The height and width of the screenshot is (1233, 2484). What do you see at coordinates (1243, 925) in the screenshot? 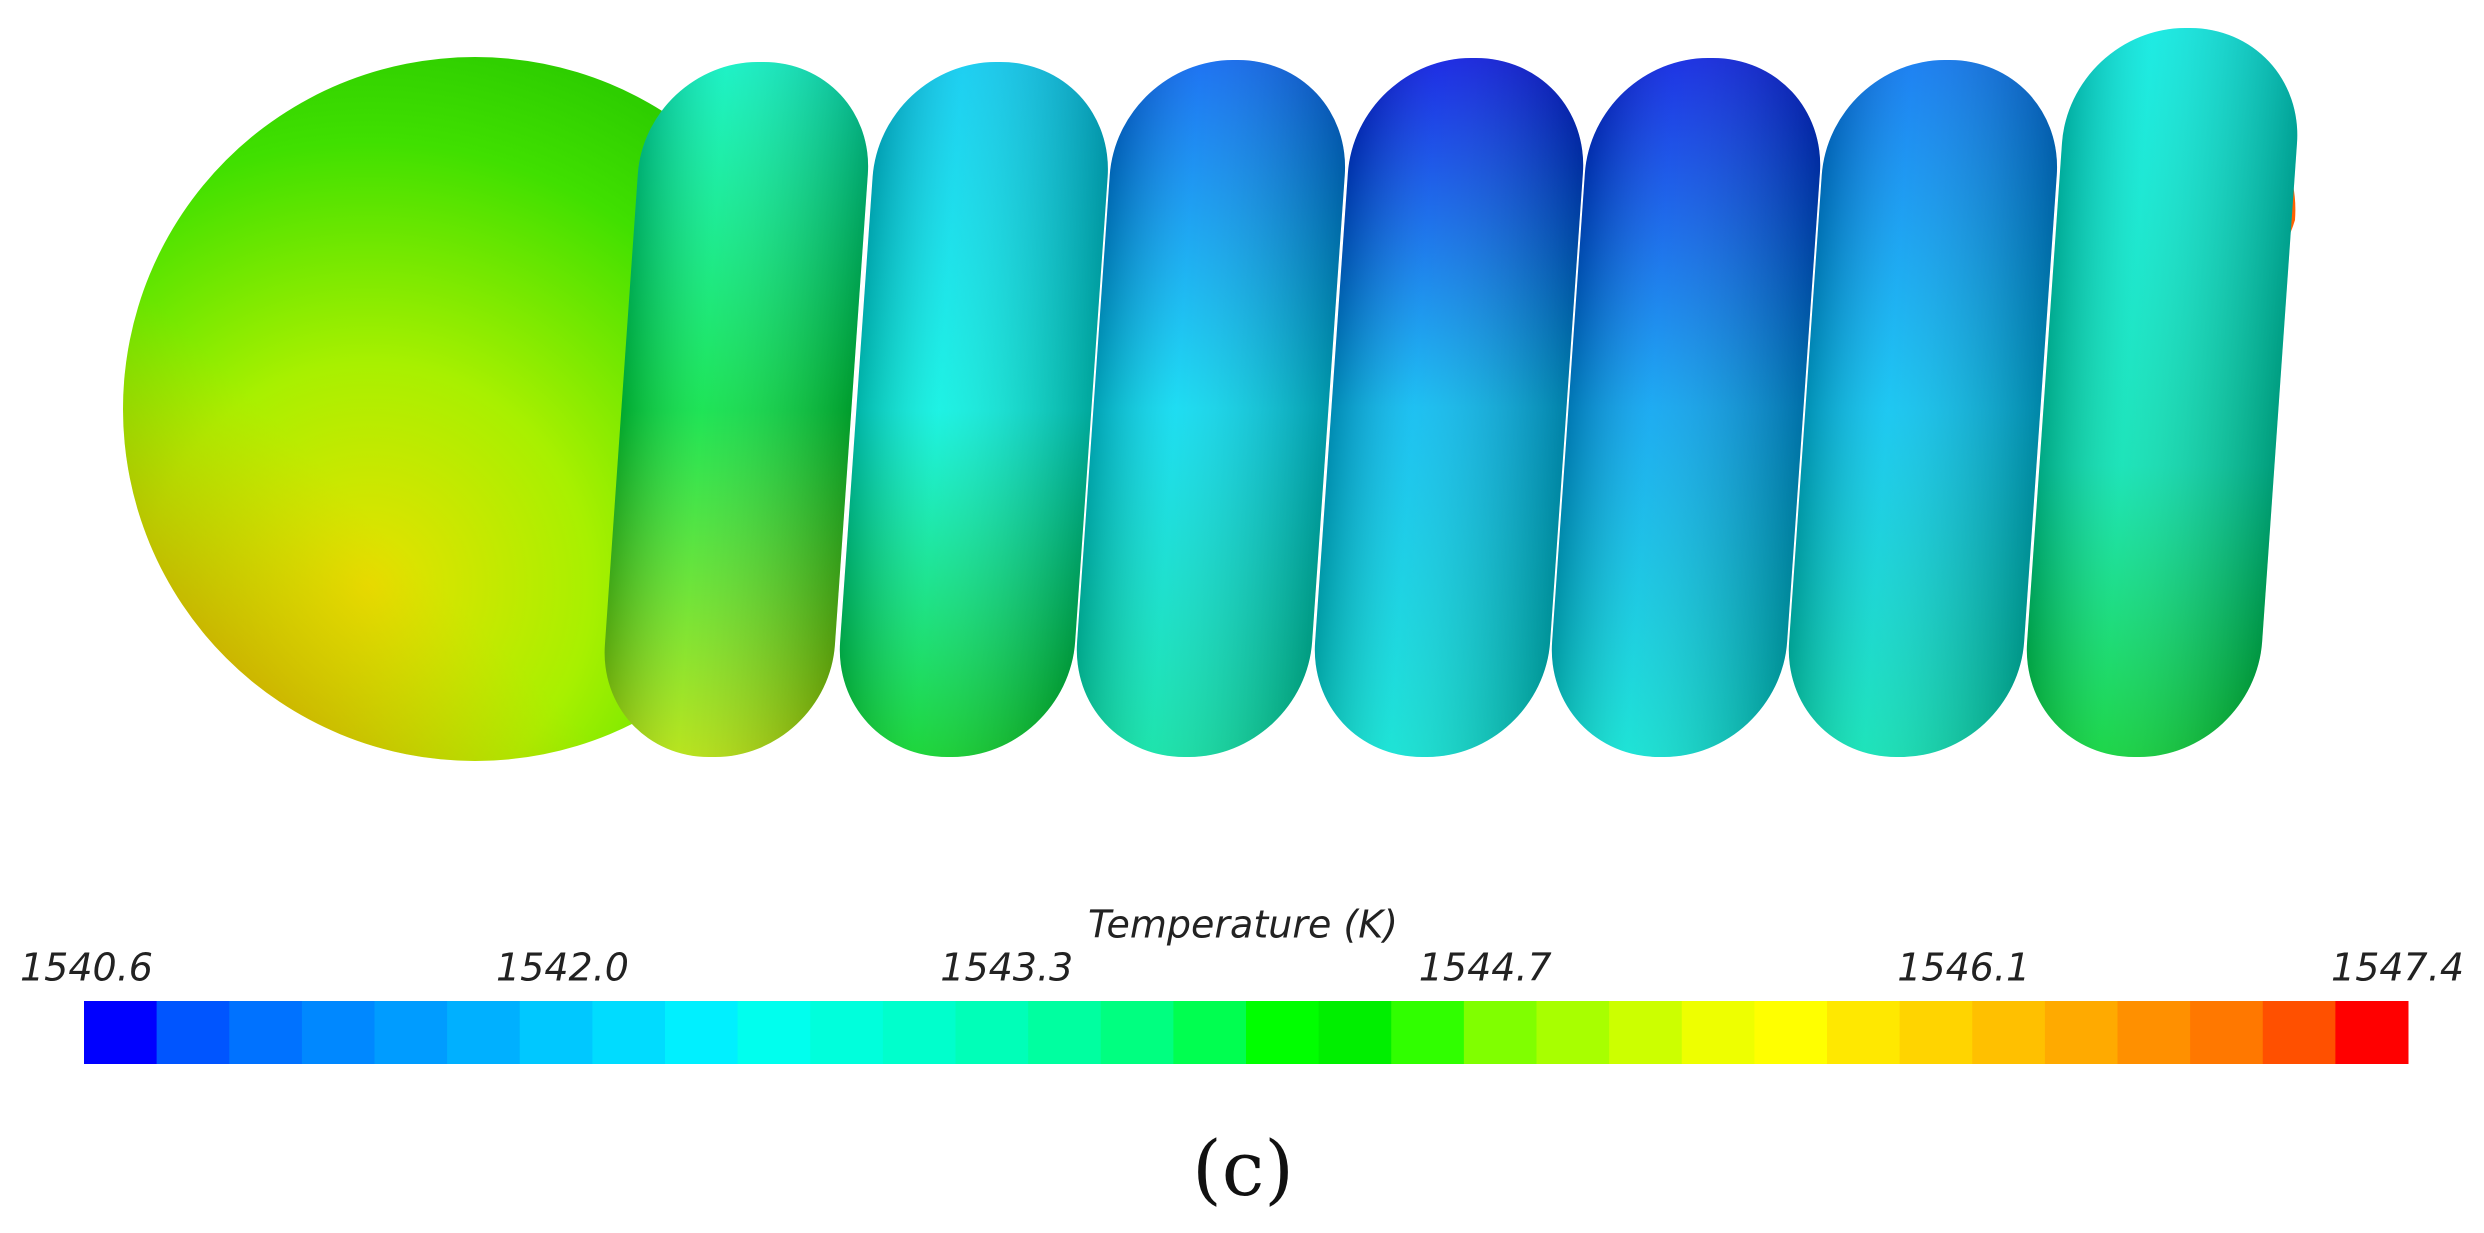
I see `colorbar-title: Temperature (K)` at bounding box center [1243, 925].